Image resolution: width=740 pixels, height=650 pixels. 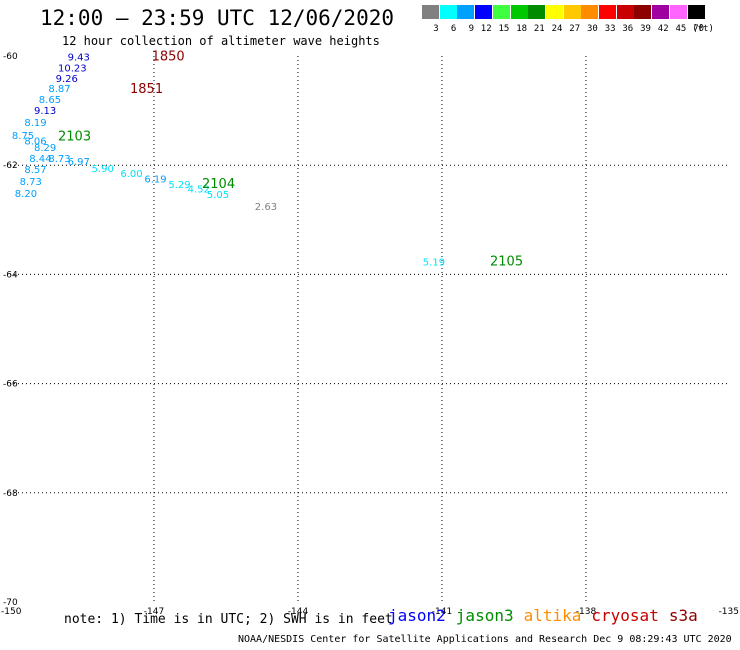 I want to click on latitude-tick-label: -66, so click(x=10, y=385).